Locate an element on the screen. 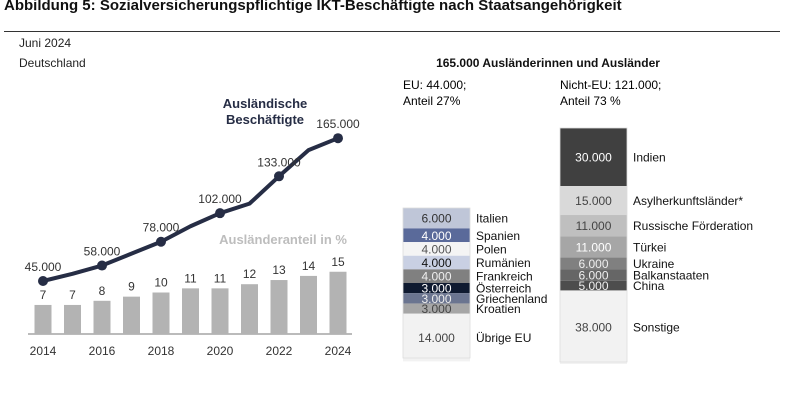 This screenshot has height=400, width=800. line-label-2016: 58.000 is located at coordinates (102, 252).